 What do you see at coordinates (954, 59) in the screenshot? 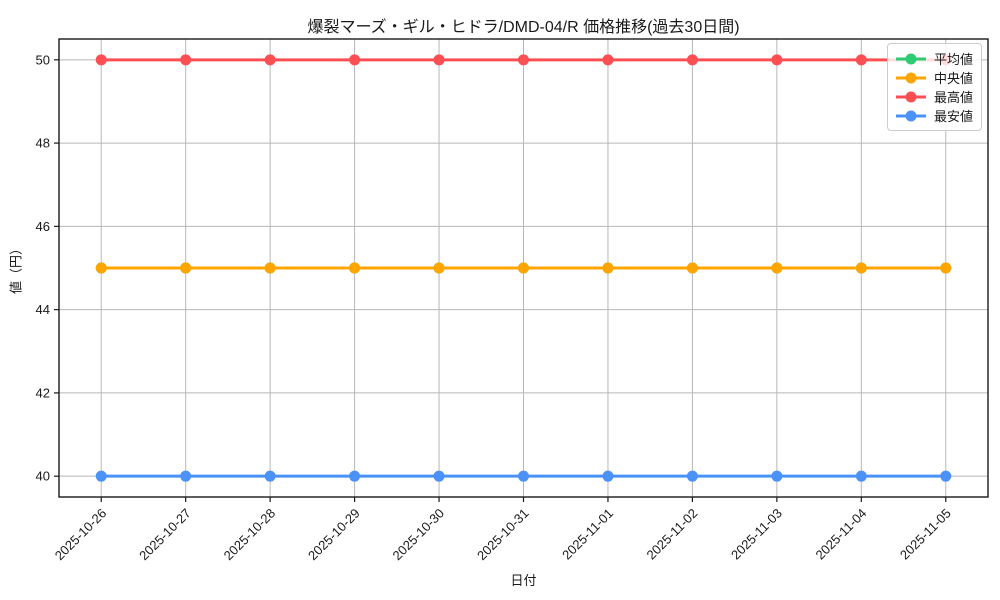
I see `legend-item-label: 平均値` at bounding box center [954, 59].